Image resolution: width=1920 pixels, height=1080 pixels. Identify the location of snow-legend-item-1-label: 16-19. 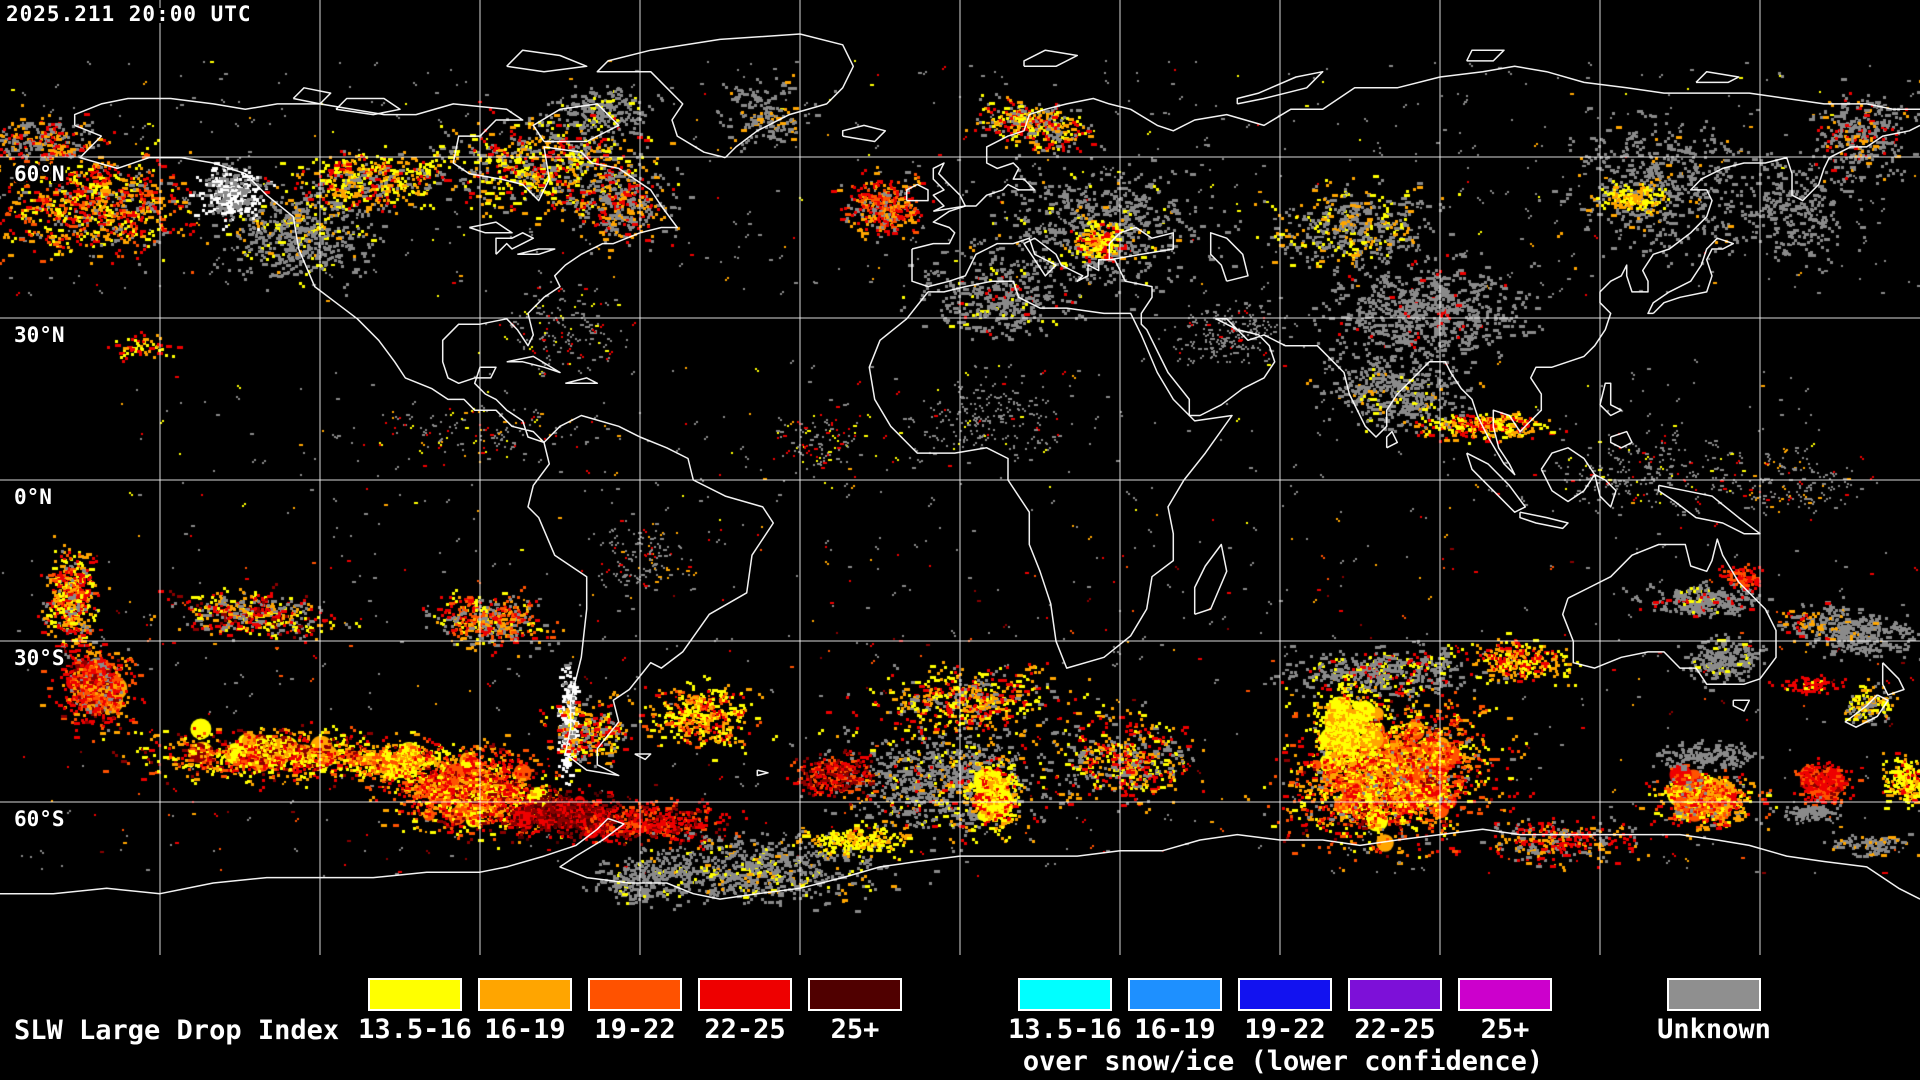
(1175, 1029).